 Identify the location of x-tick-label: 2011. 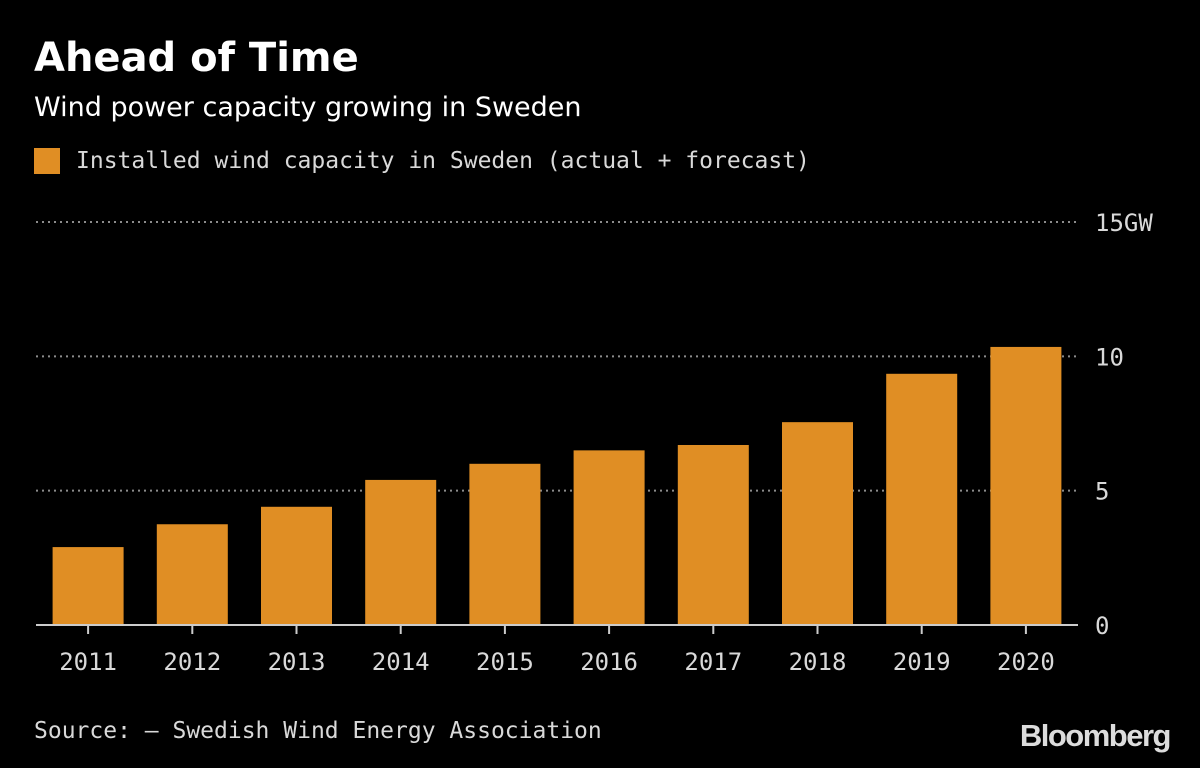
(88, 662).